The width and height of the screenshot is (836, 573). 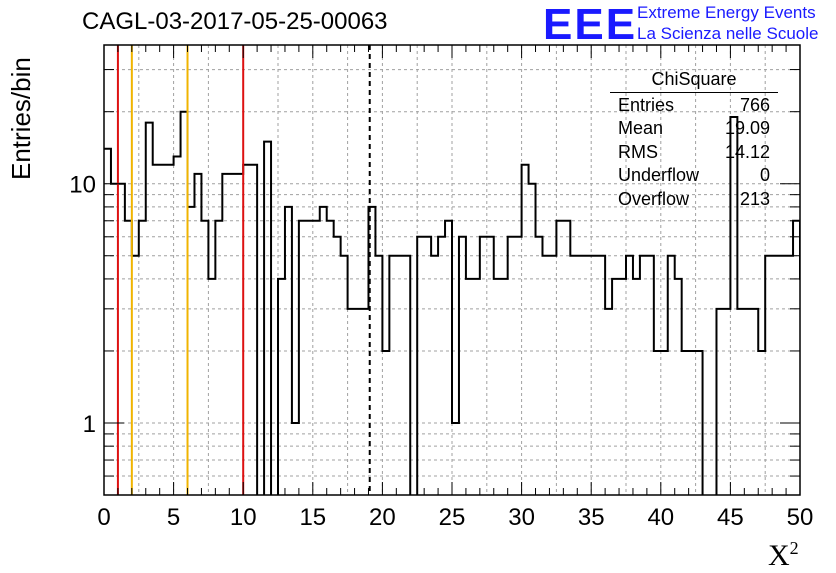 What do you see at coordinates (591, 517) in the screenshot?
I see `x-tick-label: 35` at bounding box center [591, 517].